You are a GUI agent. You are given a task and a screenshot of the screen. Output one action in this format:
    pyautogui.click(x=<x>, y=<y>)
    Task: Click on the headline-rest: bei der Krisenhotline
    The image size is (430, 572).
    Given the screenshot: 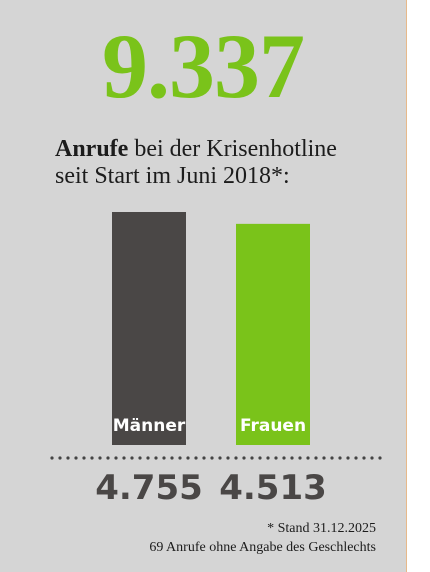 What is the action you would take?
    pyautogui.click(x=232, y=149)
    